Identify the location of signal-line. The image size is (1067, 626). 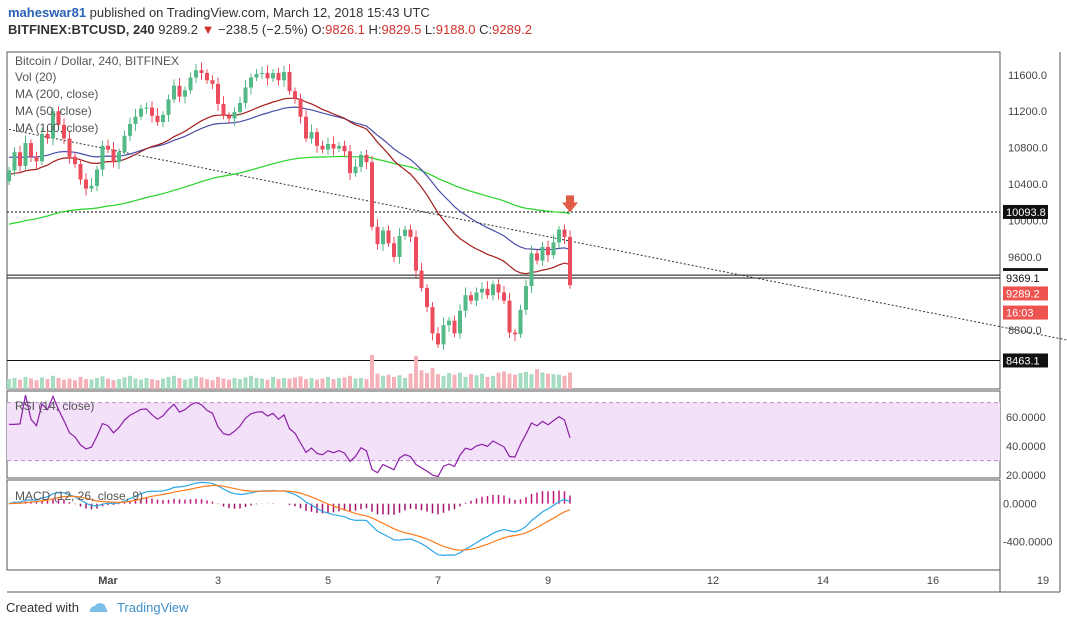
(289, 517).